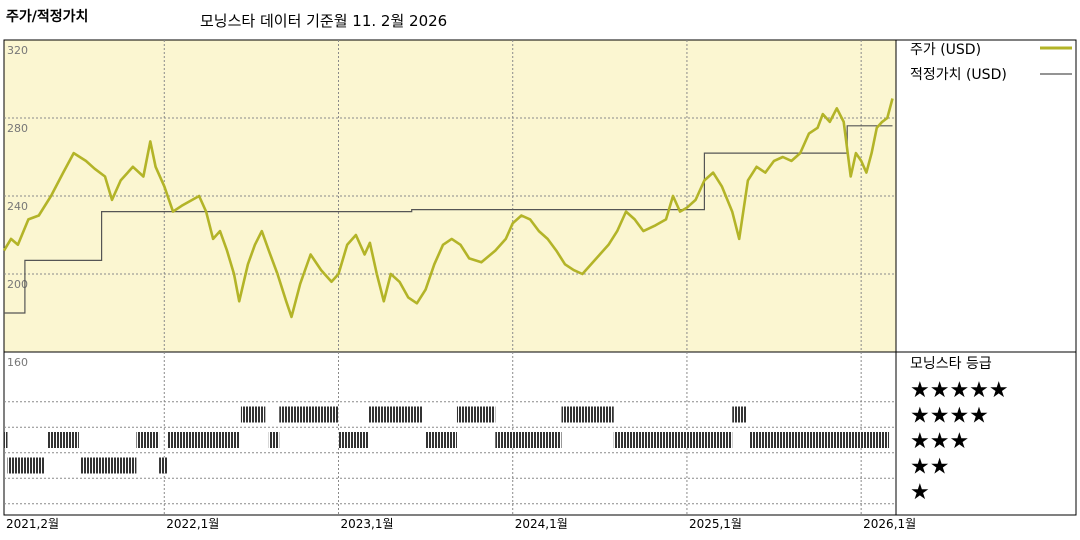 This screenshot has height=540, width=1080. I want to click on x-tick-label: 2026,1월, so click(889, 524).